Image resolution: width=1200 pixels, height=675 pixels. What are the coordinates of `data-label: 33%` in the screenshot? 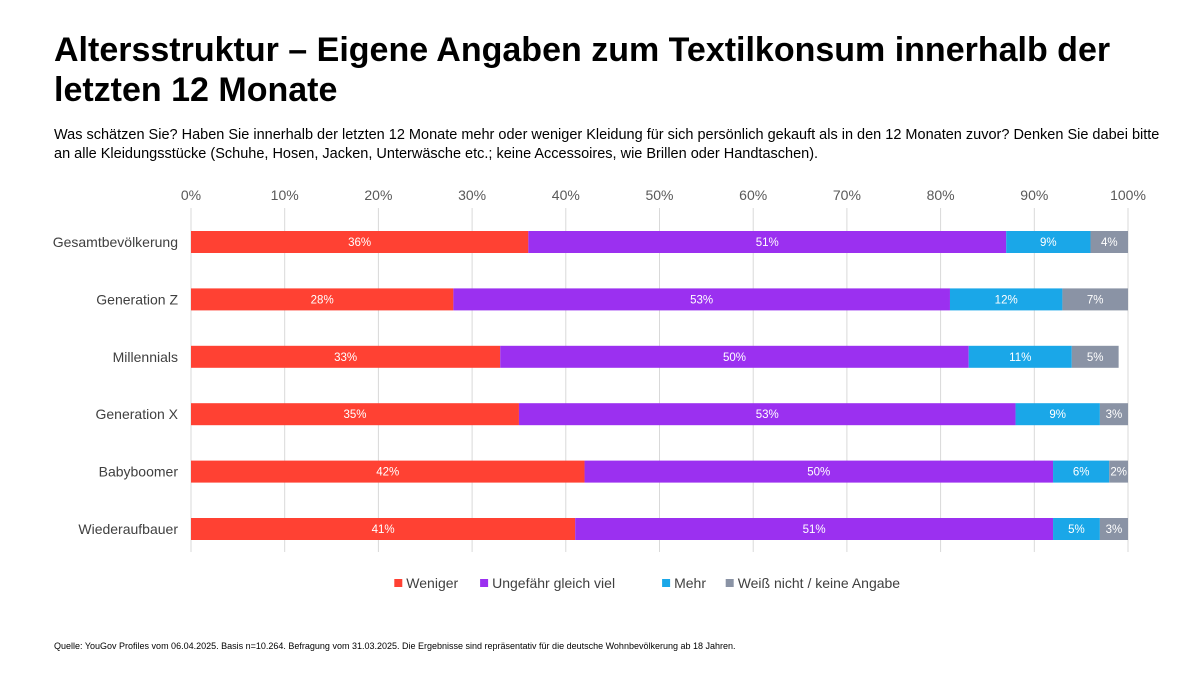 It's located at (345, 358).